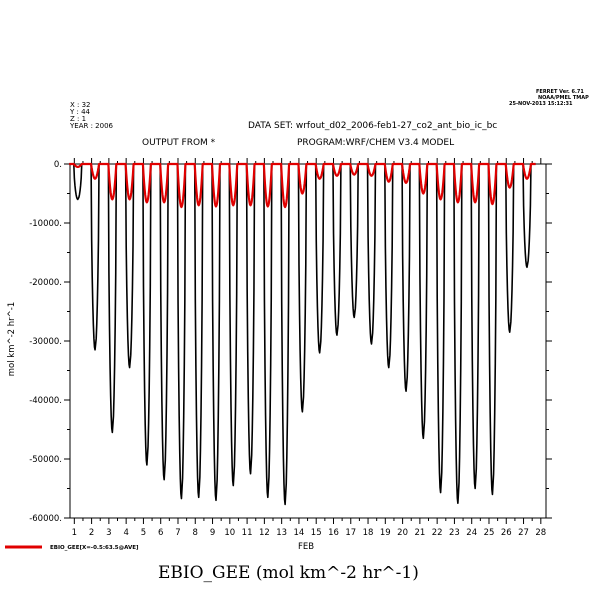 Image resolution: width=600 pixels, height=600 pixels. Describe the element at coordinates (368, 533) in the screenshot. I see `x-tick-label: 18` at that location.